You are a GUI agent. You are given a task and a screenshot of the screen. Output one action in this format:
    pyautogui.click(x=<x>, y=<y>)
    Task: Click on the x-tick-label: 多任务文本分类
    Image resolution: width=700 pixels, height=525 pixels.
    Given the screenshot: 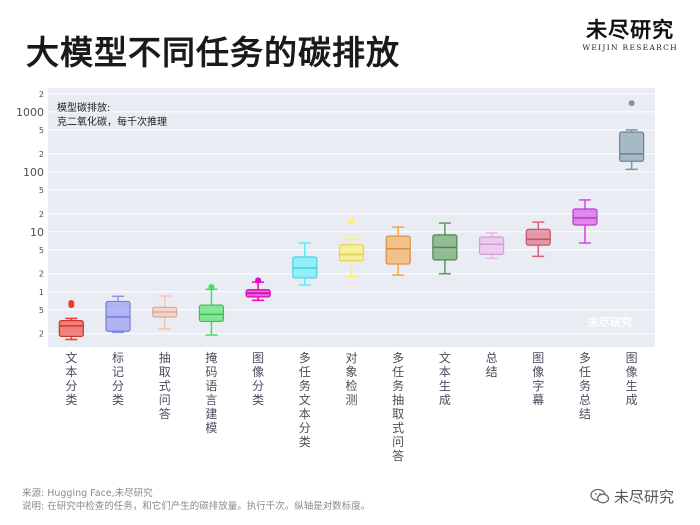 What is the action you would take?
    pyautogui.click(x=305, y=400)
    